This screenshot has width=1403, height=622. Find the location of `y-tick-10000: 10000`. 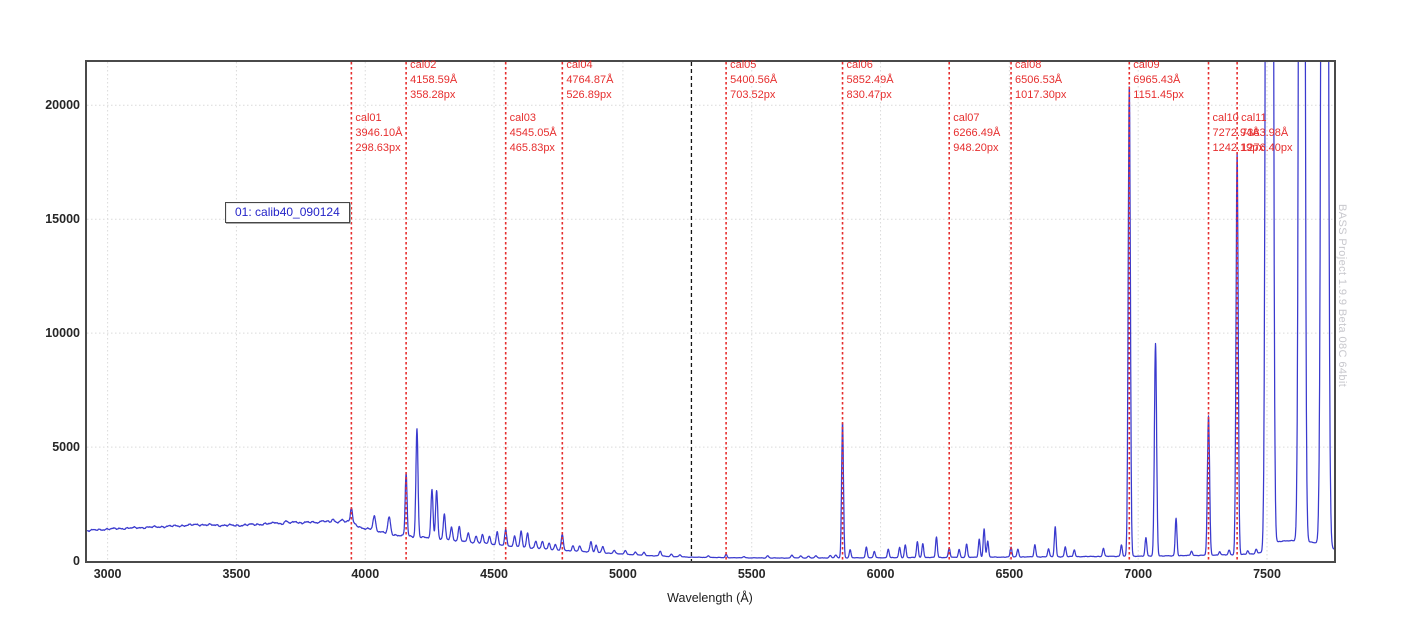

y-tick-10000: 10000 is located at coordinates (62, 333).